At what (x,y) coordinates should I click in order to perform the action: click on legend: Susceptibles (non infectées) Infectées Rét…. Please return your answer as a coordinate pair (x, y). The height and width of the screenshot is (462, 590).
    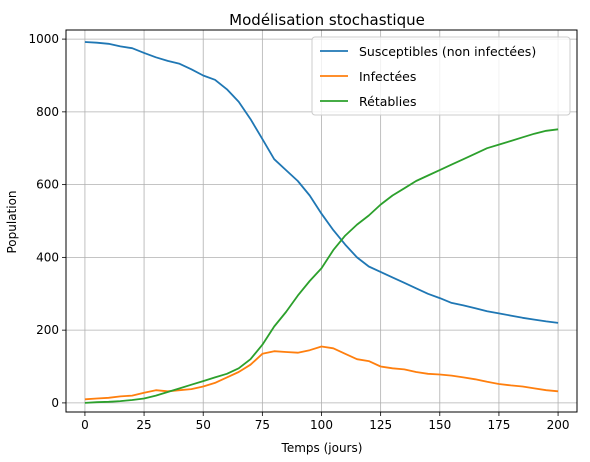
    Looking at the image, I should click on (441, 76).